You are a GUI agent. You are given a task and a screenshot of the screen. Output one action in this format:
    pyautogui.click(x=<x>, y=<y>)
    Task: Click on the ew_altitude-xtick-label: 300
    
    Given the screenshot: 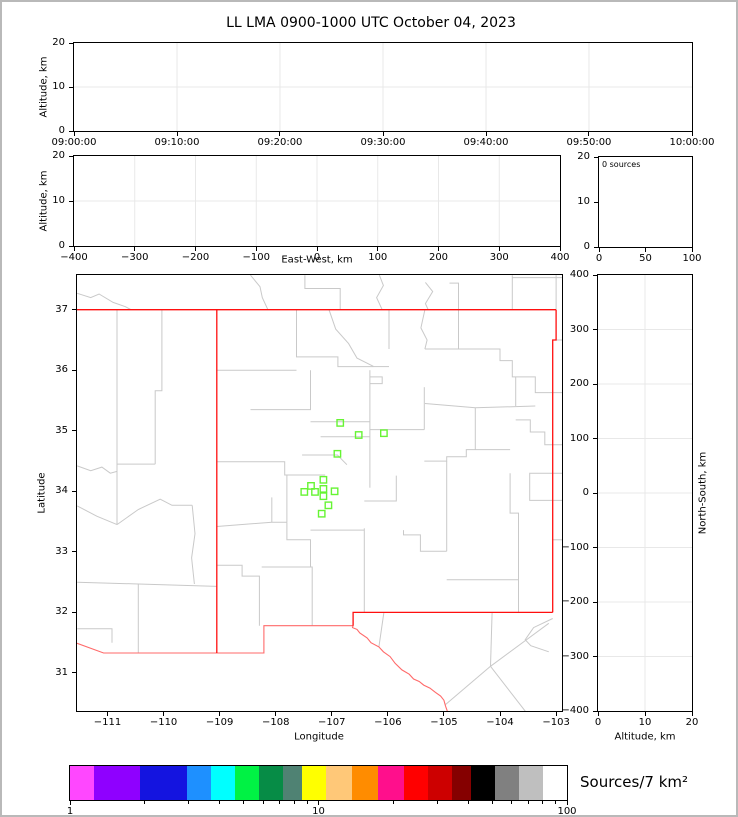 What is the action you would take?
    pyautogui.click(x=499, y=257)
    